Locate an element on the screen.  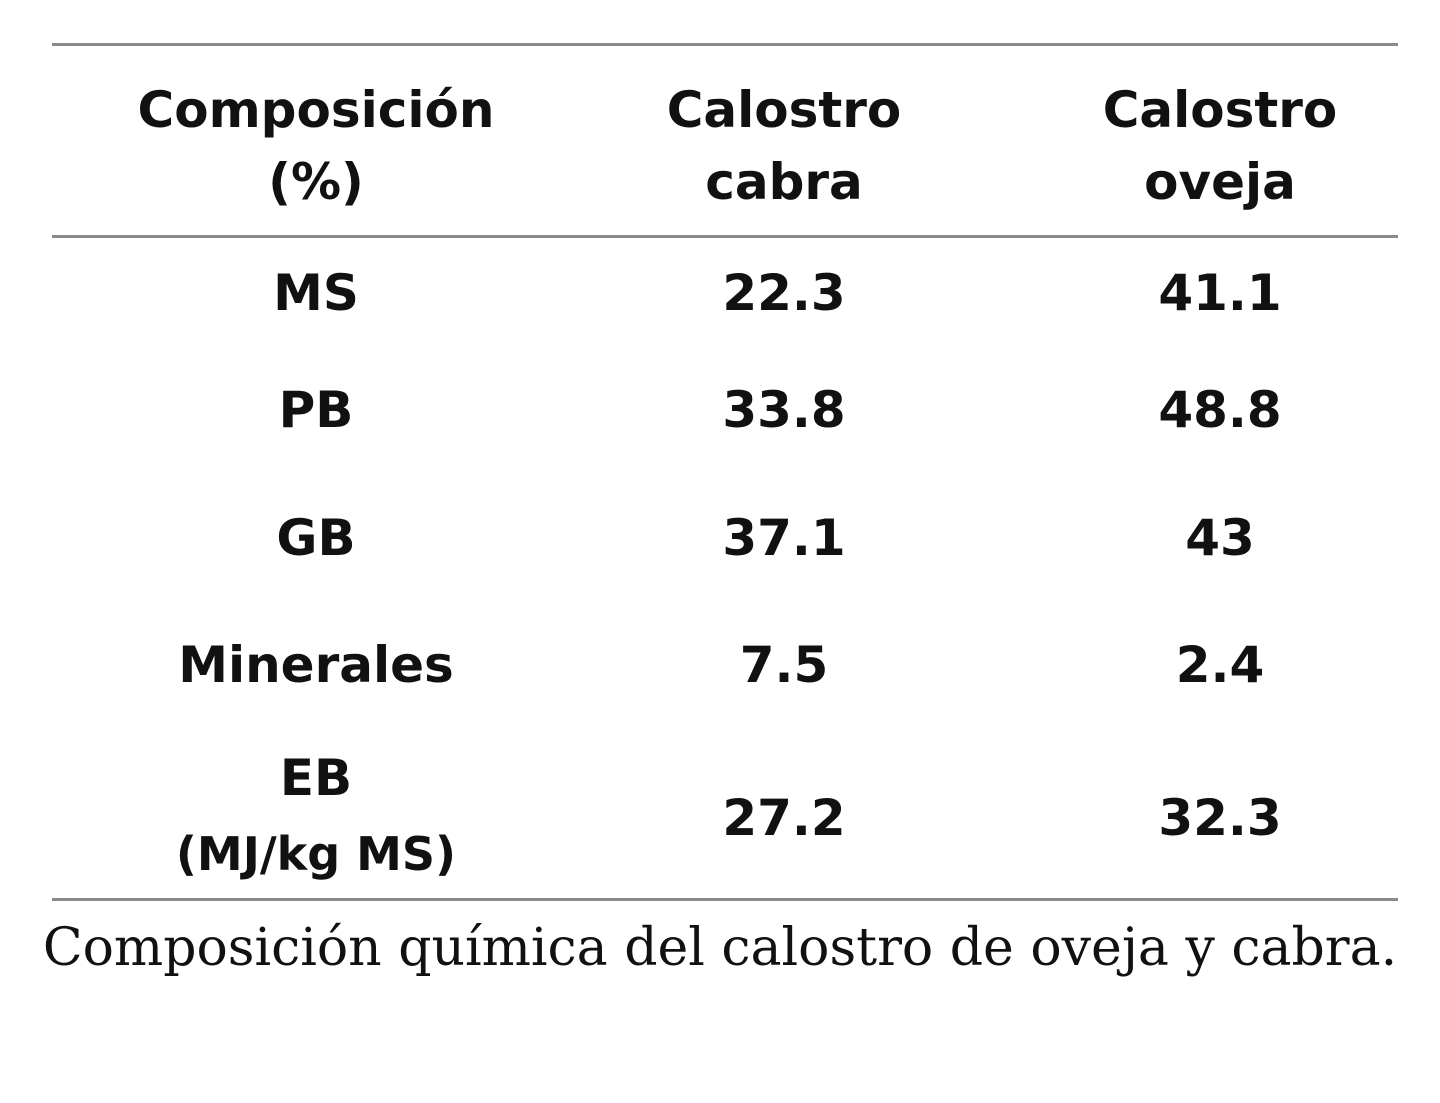
value-cell: 27.2 is located at coordinates (784, 818).